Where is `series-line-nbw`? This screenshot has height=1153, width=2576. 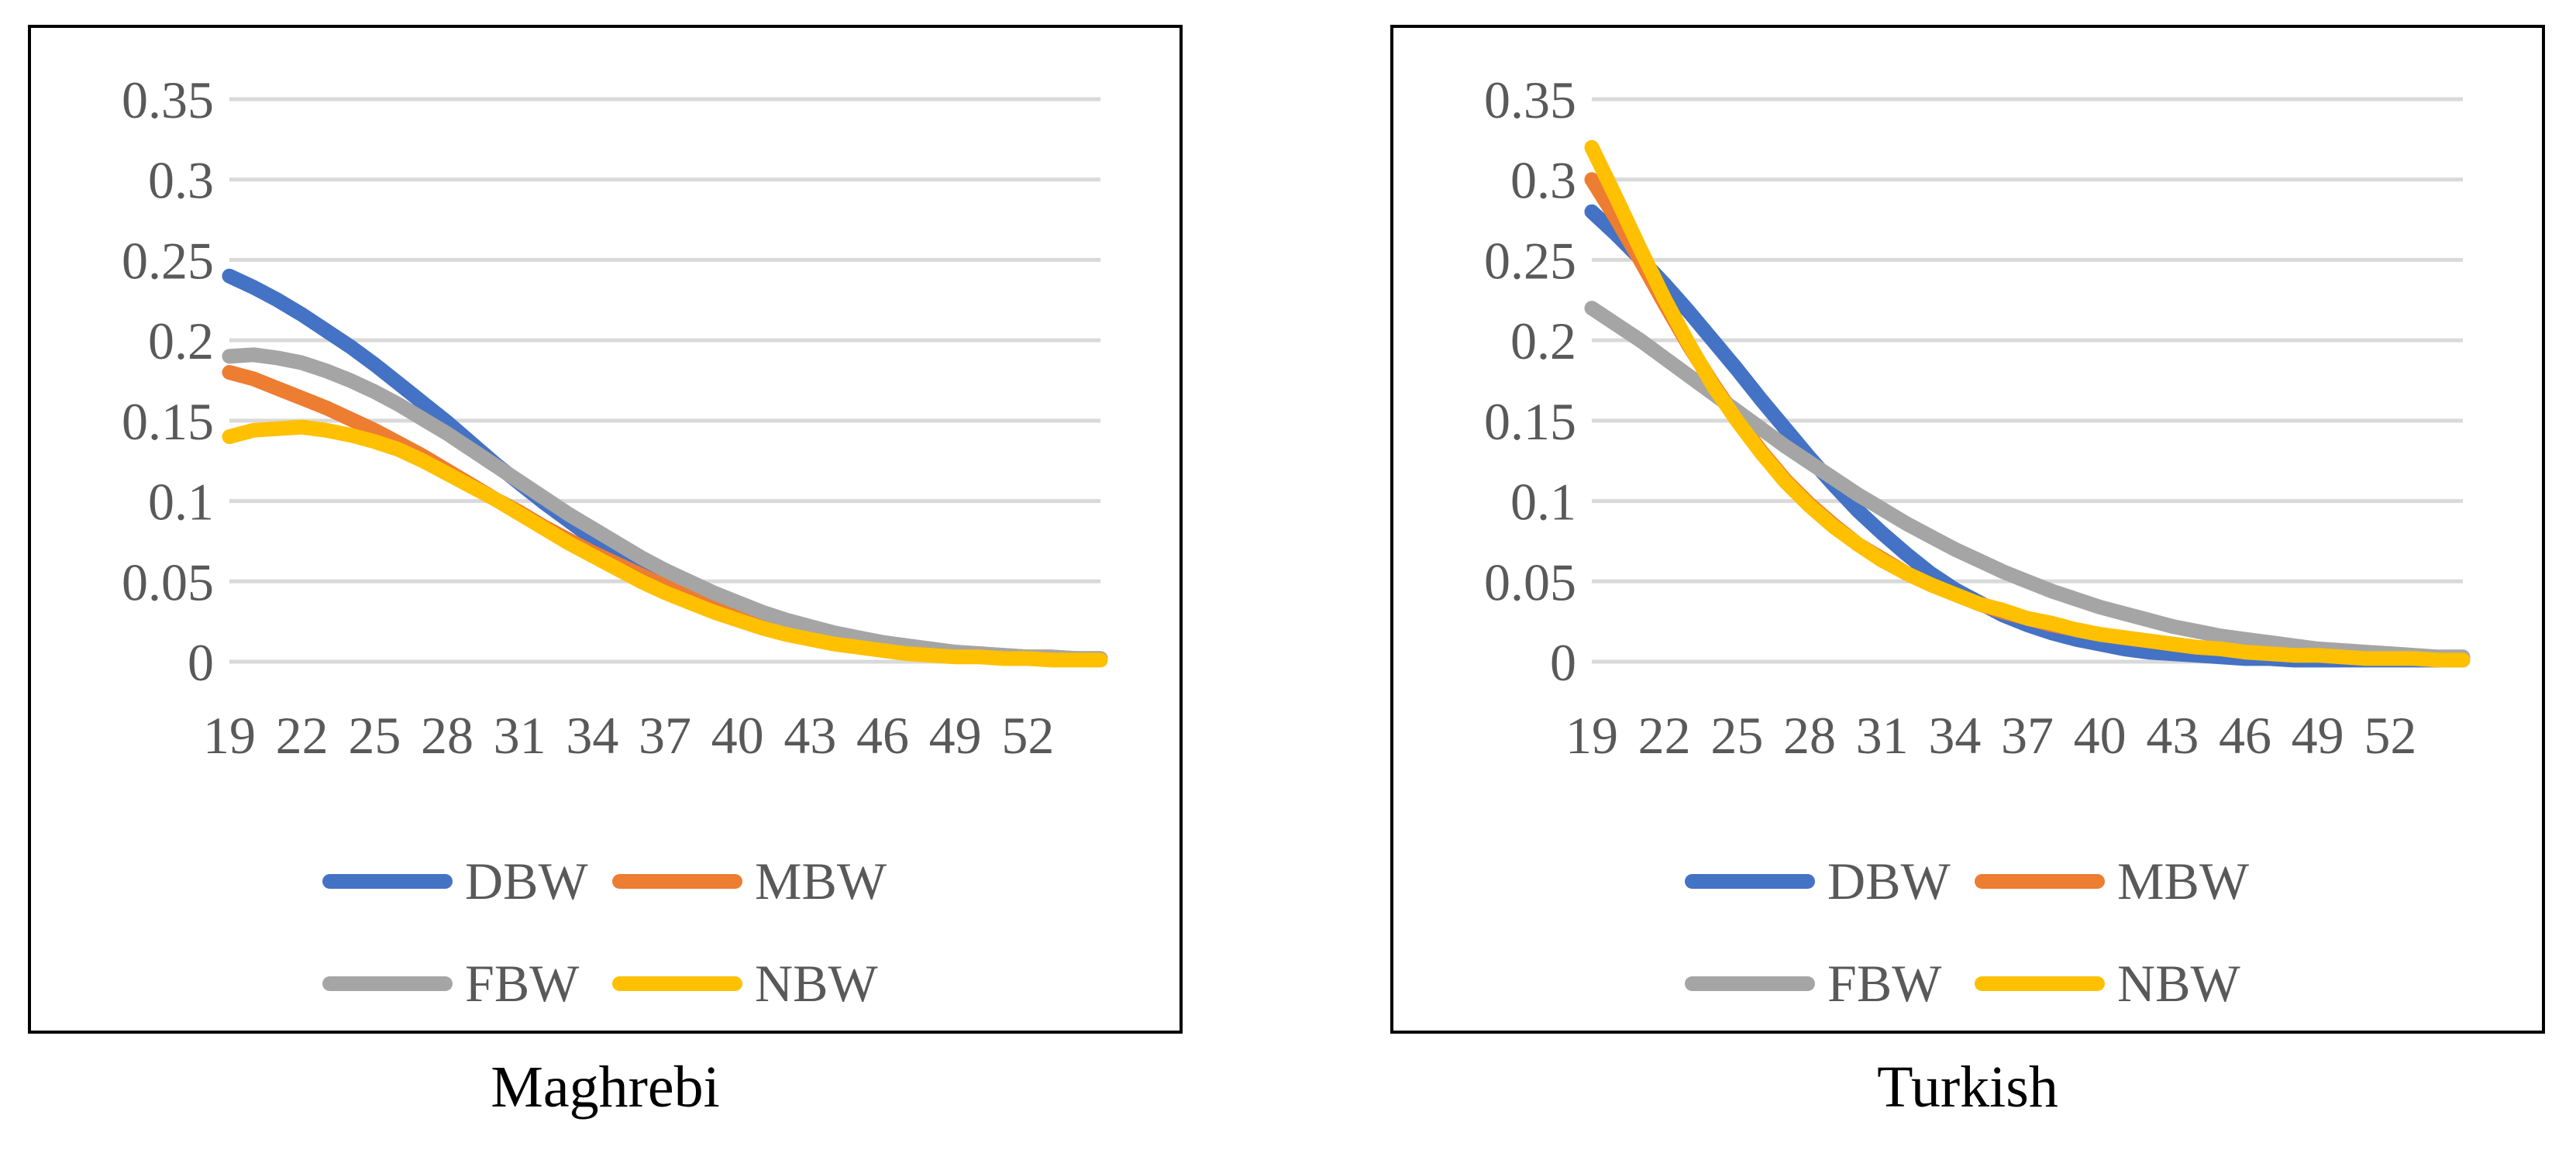
series-line-nbw is located at coordinates (665, 543).